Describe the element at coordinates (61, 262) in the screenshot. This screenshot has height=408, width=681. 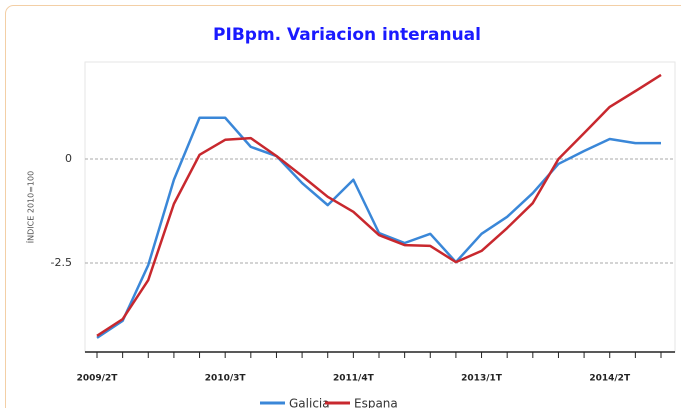
I see `y-tick-label: -2.5` at that location.